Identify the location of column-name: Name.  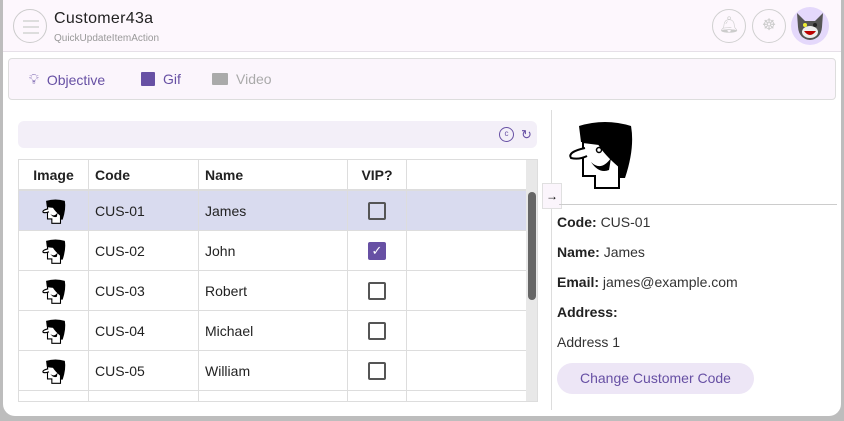
(273, 174).